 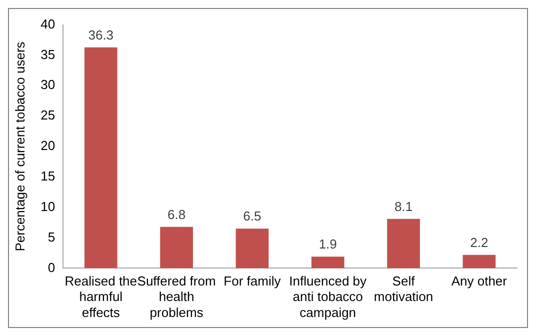 I want to click on x-tick-label: Self motivation, so click(x=404, y=289).